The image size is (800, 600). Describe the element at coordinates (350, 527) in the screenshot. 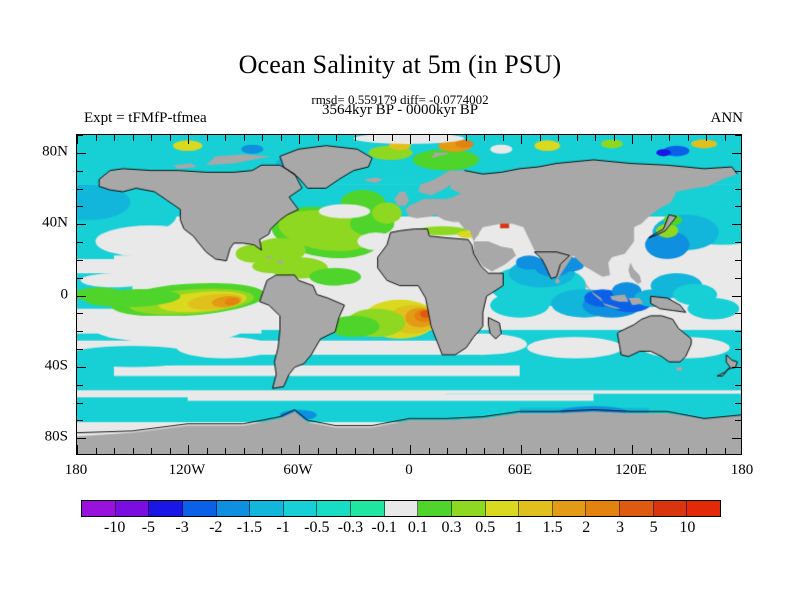

I see `colorbar-tick-label: -0.3` at that location.